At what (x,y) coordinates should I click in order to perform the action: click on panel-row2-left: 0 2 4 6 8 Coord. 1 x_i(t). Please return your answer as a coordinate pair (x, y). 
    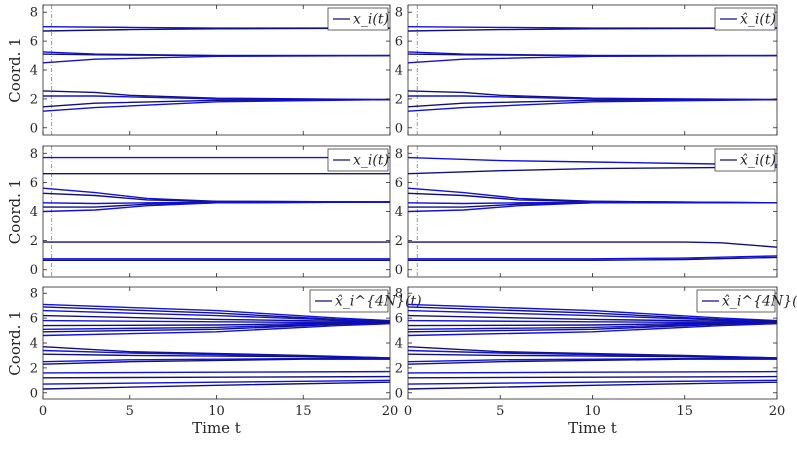
    Looking at the image, I should click on (198, 211).